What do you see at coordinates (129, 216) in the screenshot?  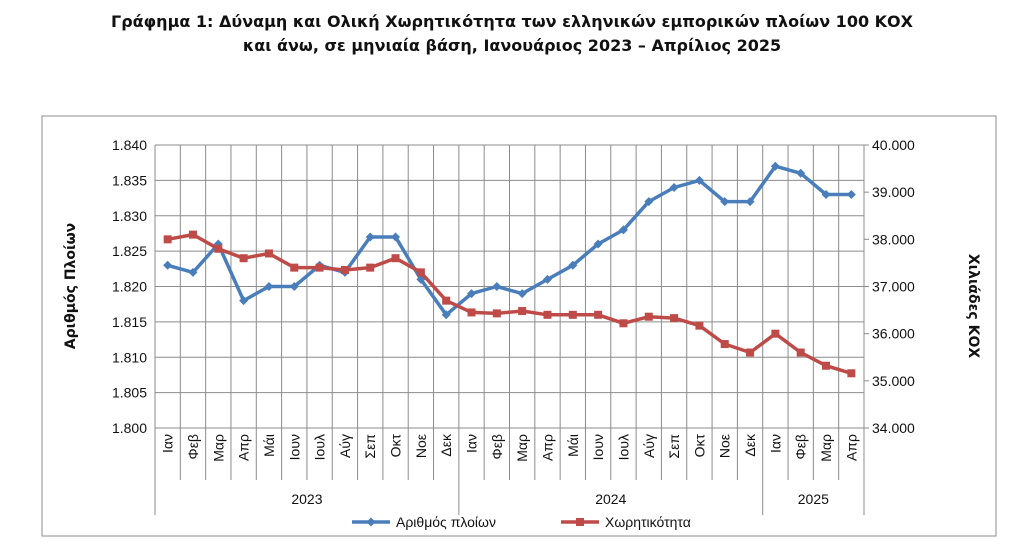 I see `y-left-tick-label: 1.830` at bounding box center [129, 216].